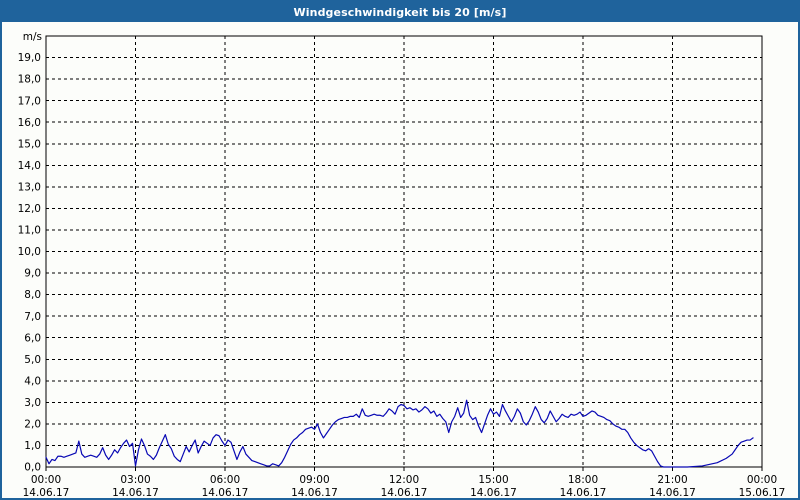 This screenshot has height=500, width=800. I want to click on y-axis-tick-label: 14,0, so click(29, 166).